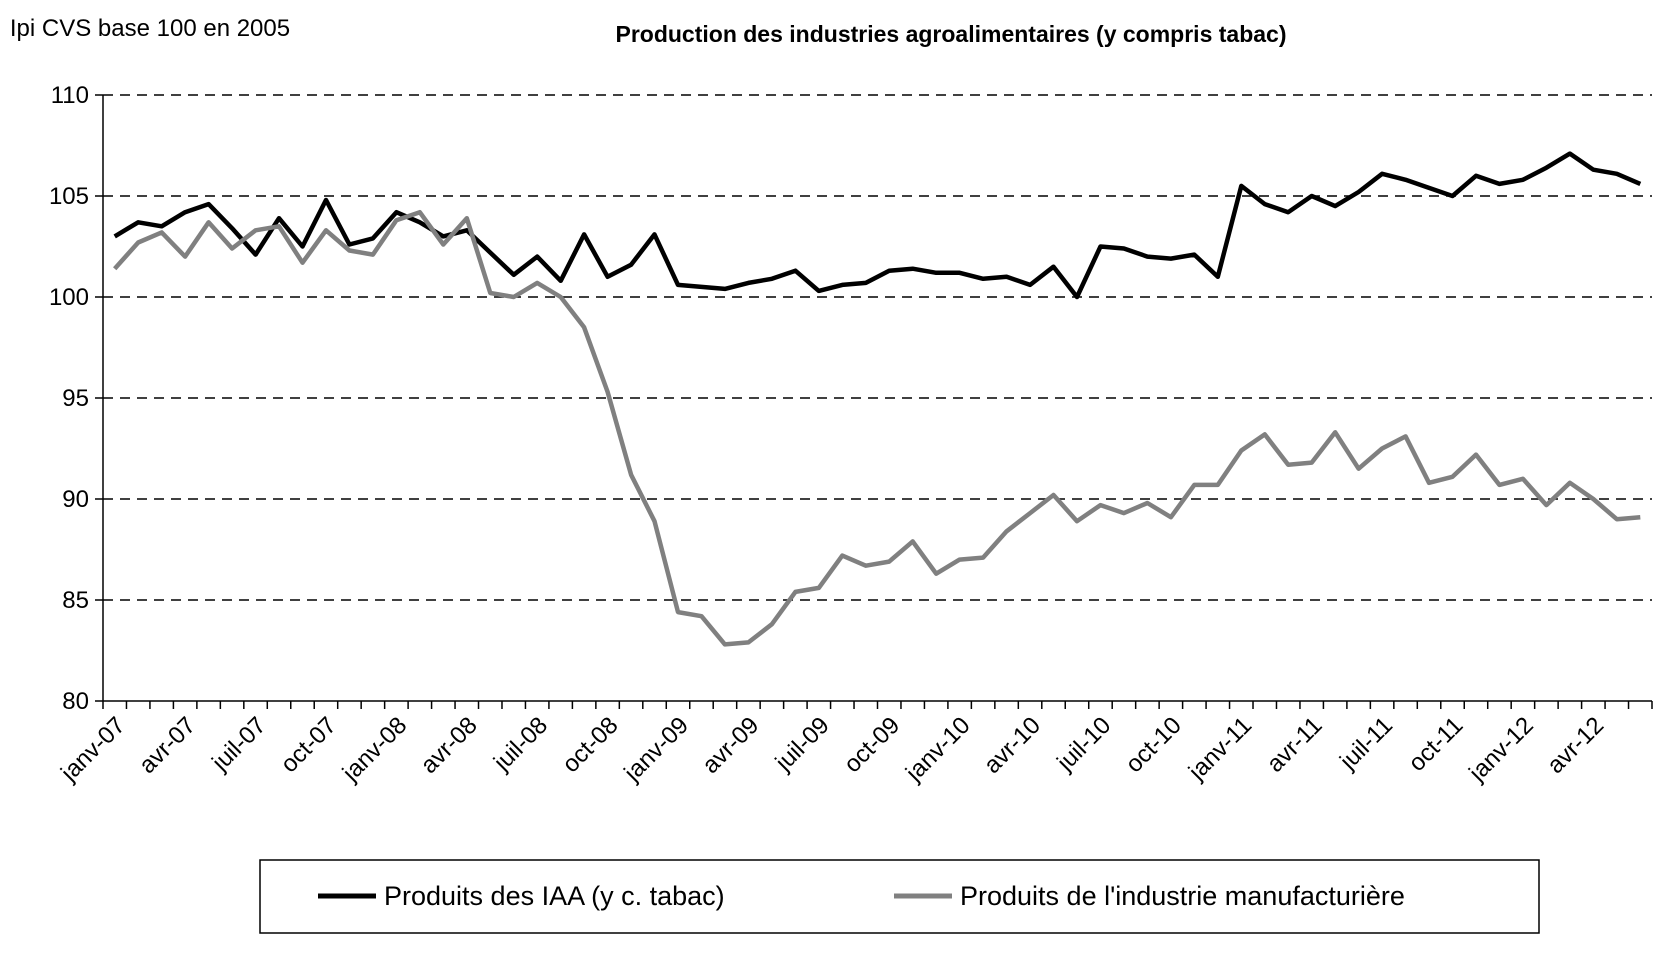  I want to click on x-tick-label: juil-08, so click(520, 744).